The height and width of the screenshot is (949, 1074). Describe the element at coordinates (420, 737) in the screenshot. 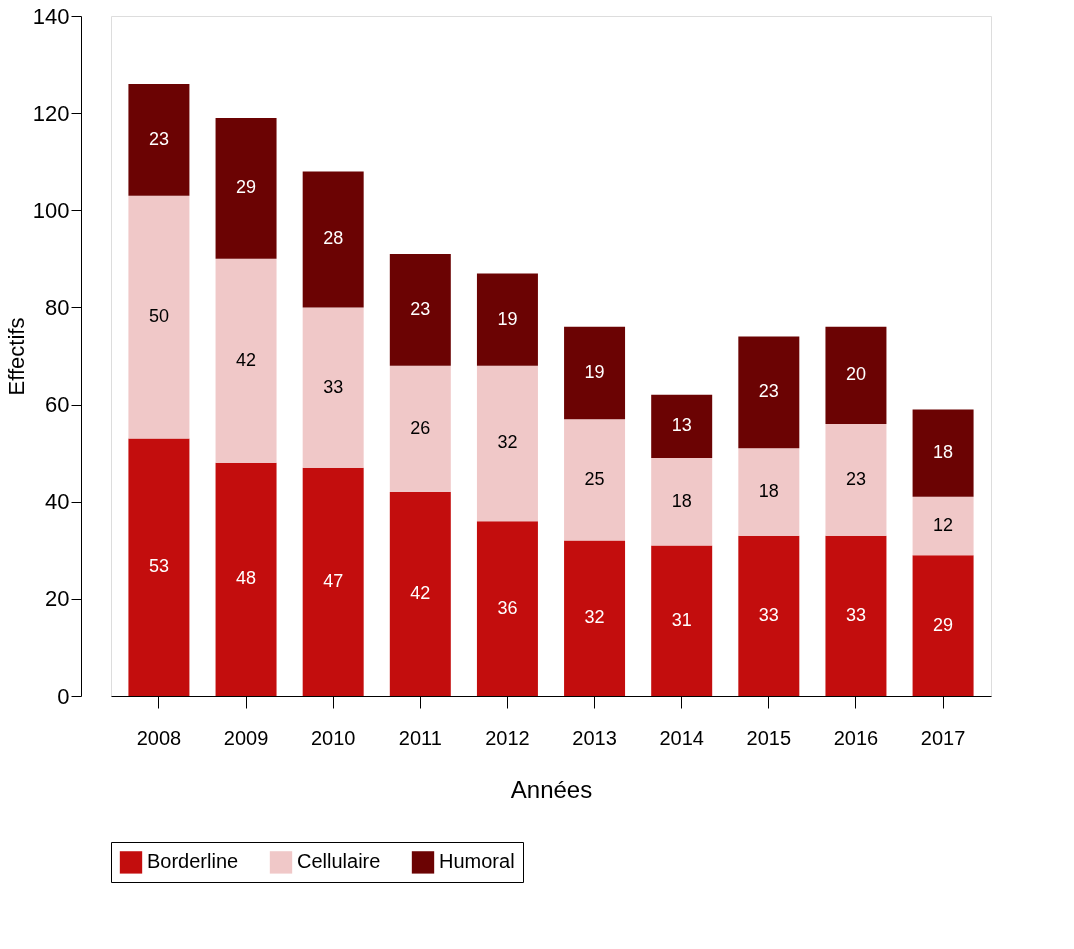

I see `x-tick-label: 2011` at that location.